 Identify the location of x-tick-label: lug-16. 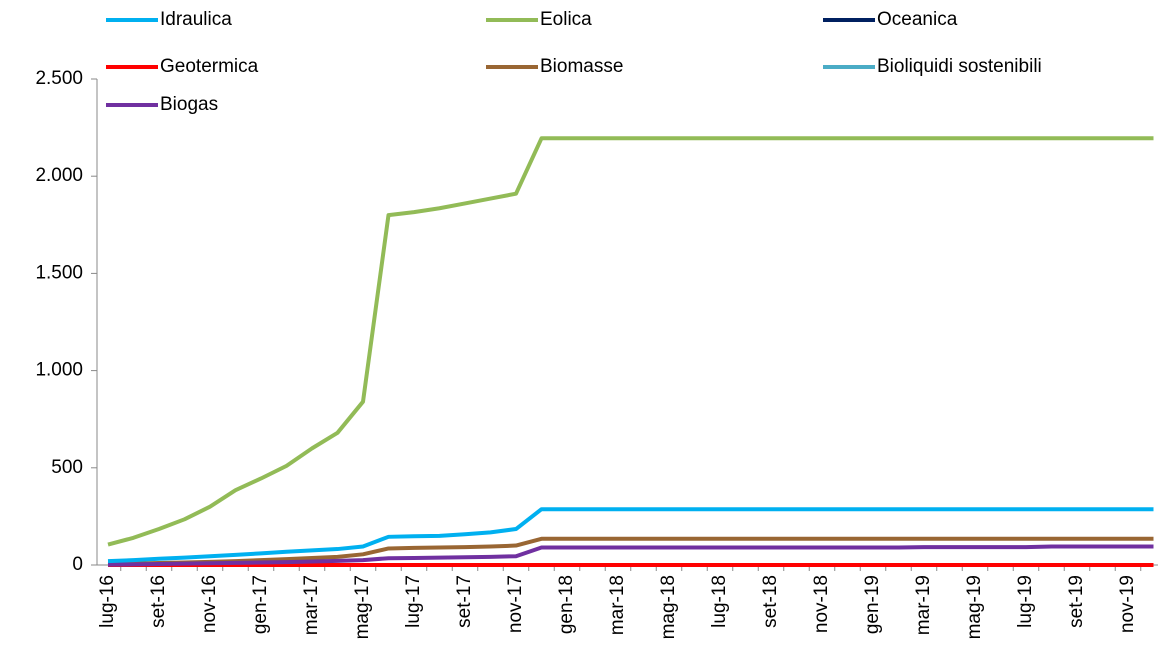
(107, 601).